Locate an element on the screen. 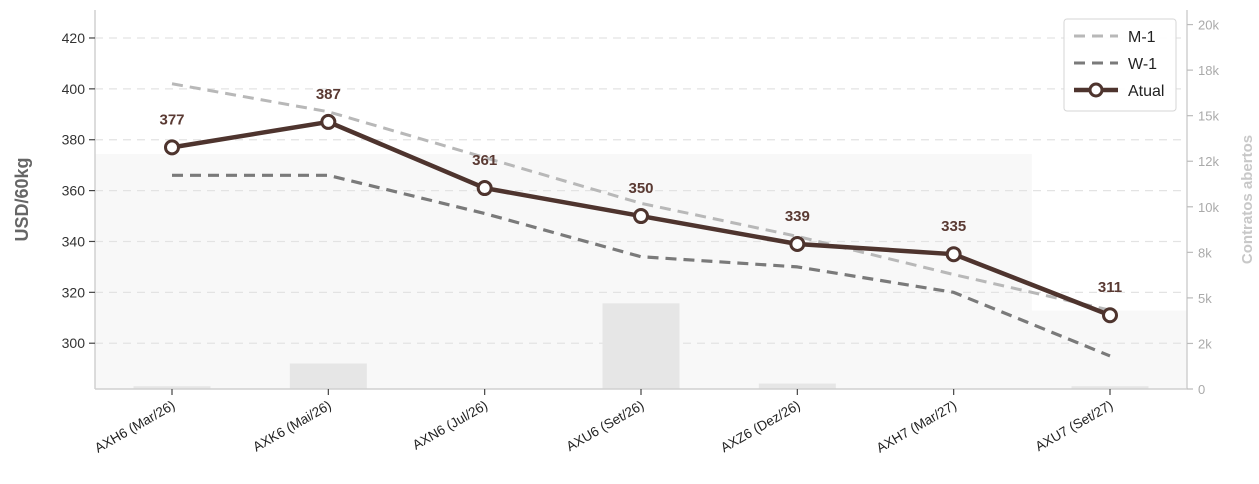 The height and width of the screenshot is (484, 1259). y2-axis-title: Contratos abertos is located at coordinates (1247, 199).